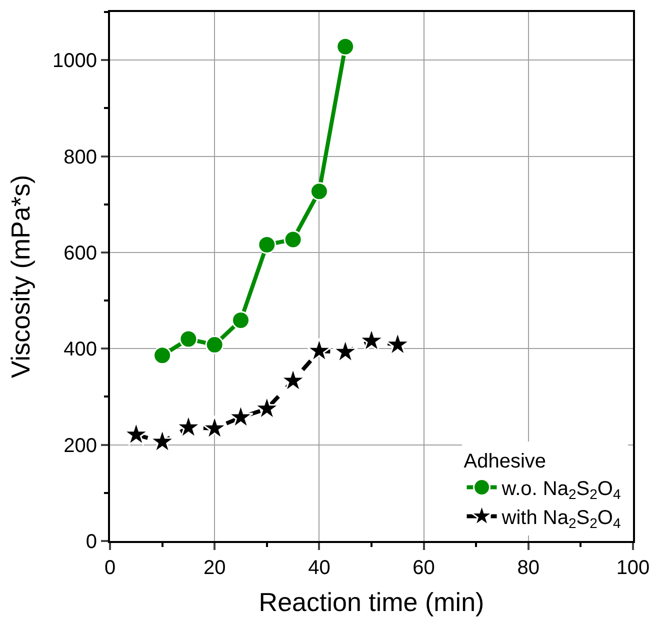 The width and height of the screenshot is (660, 622). I want to click on y-tick-label: 1000, so click(74, 61).